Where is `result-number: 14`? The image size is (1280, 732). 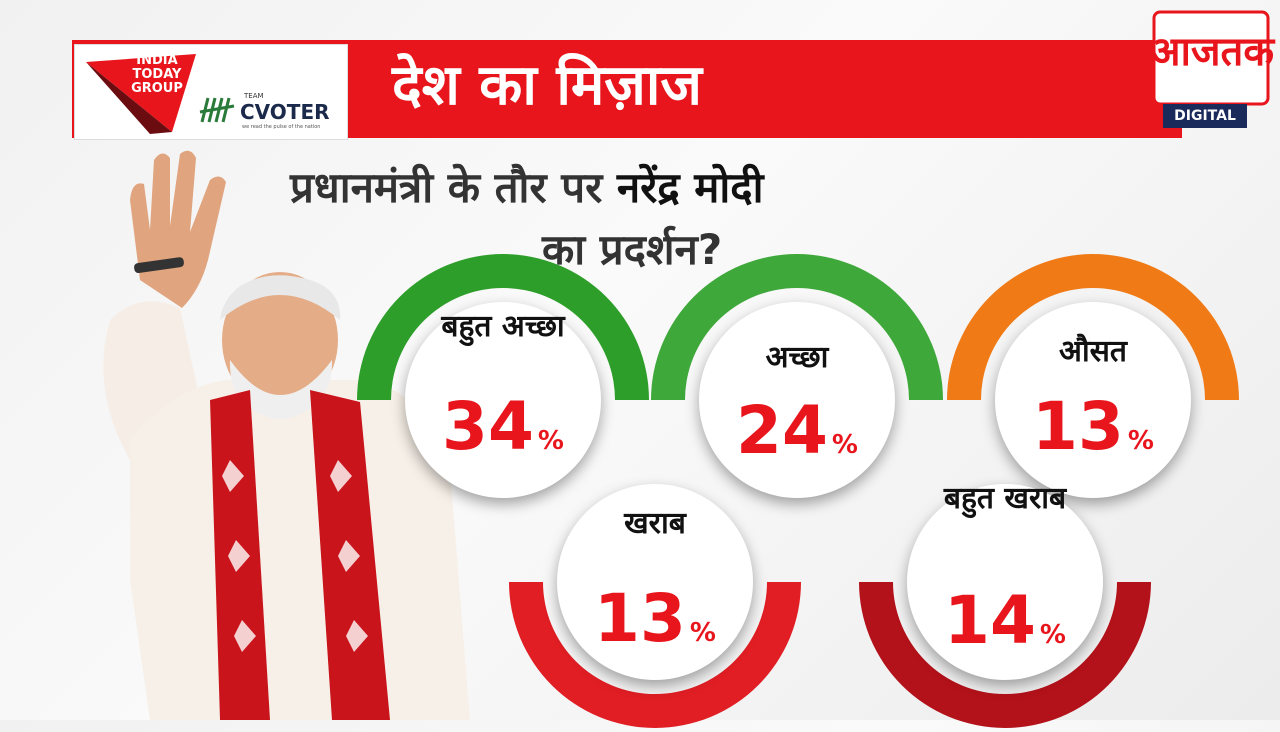 result-number: 14 is located at coordinates (990, 620).